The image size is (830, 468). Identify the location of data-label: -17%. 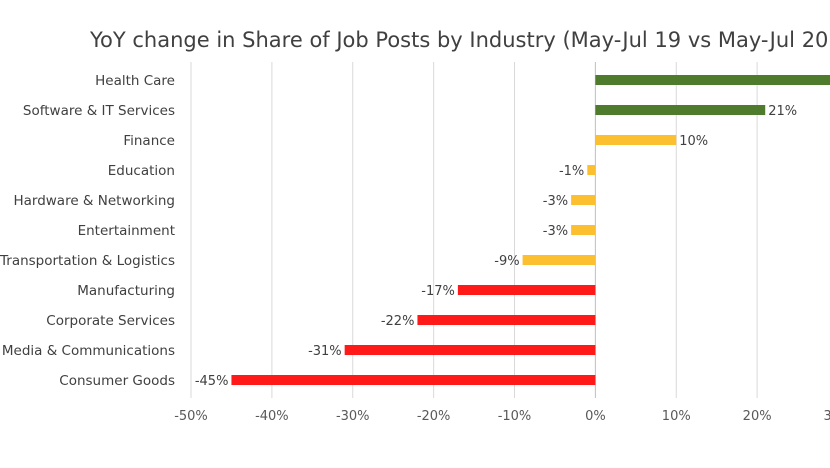
(438, 291).